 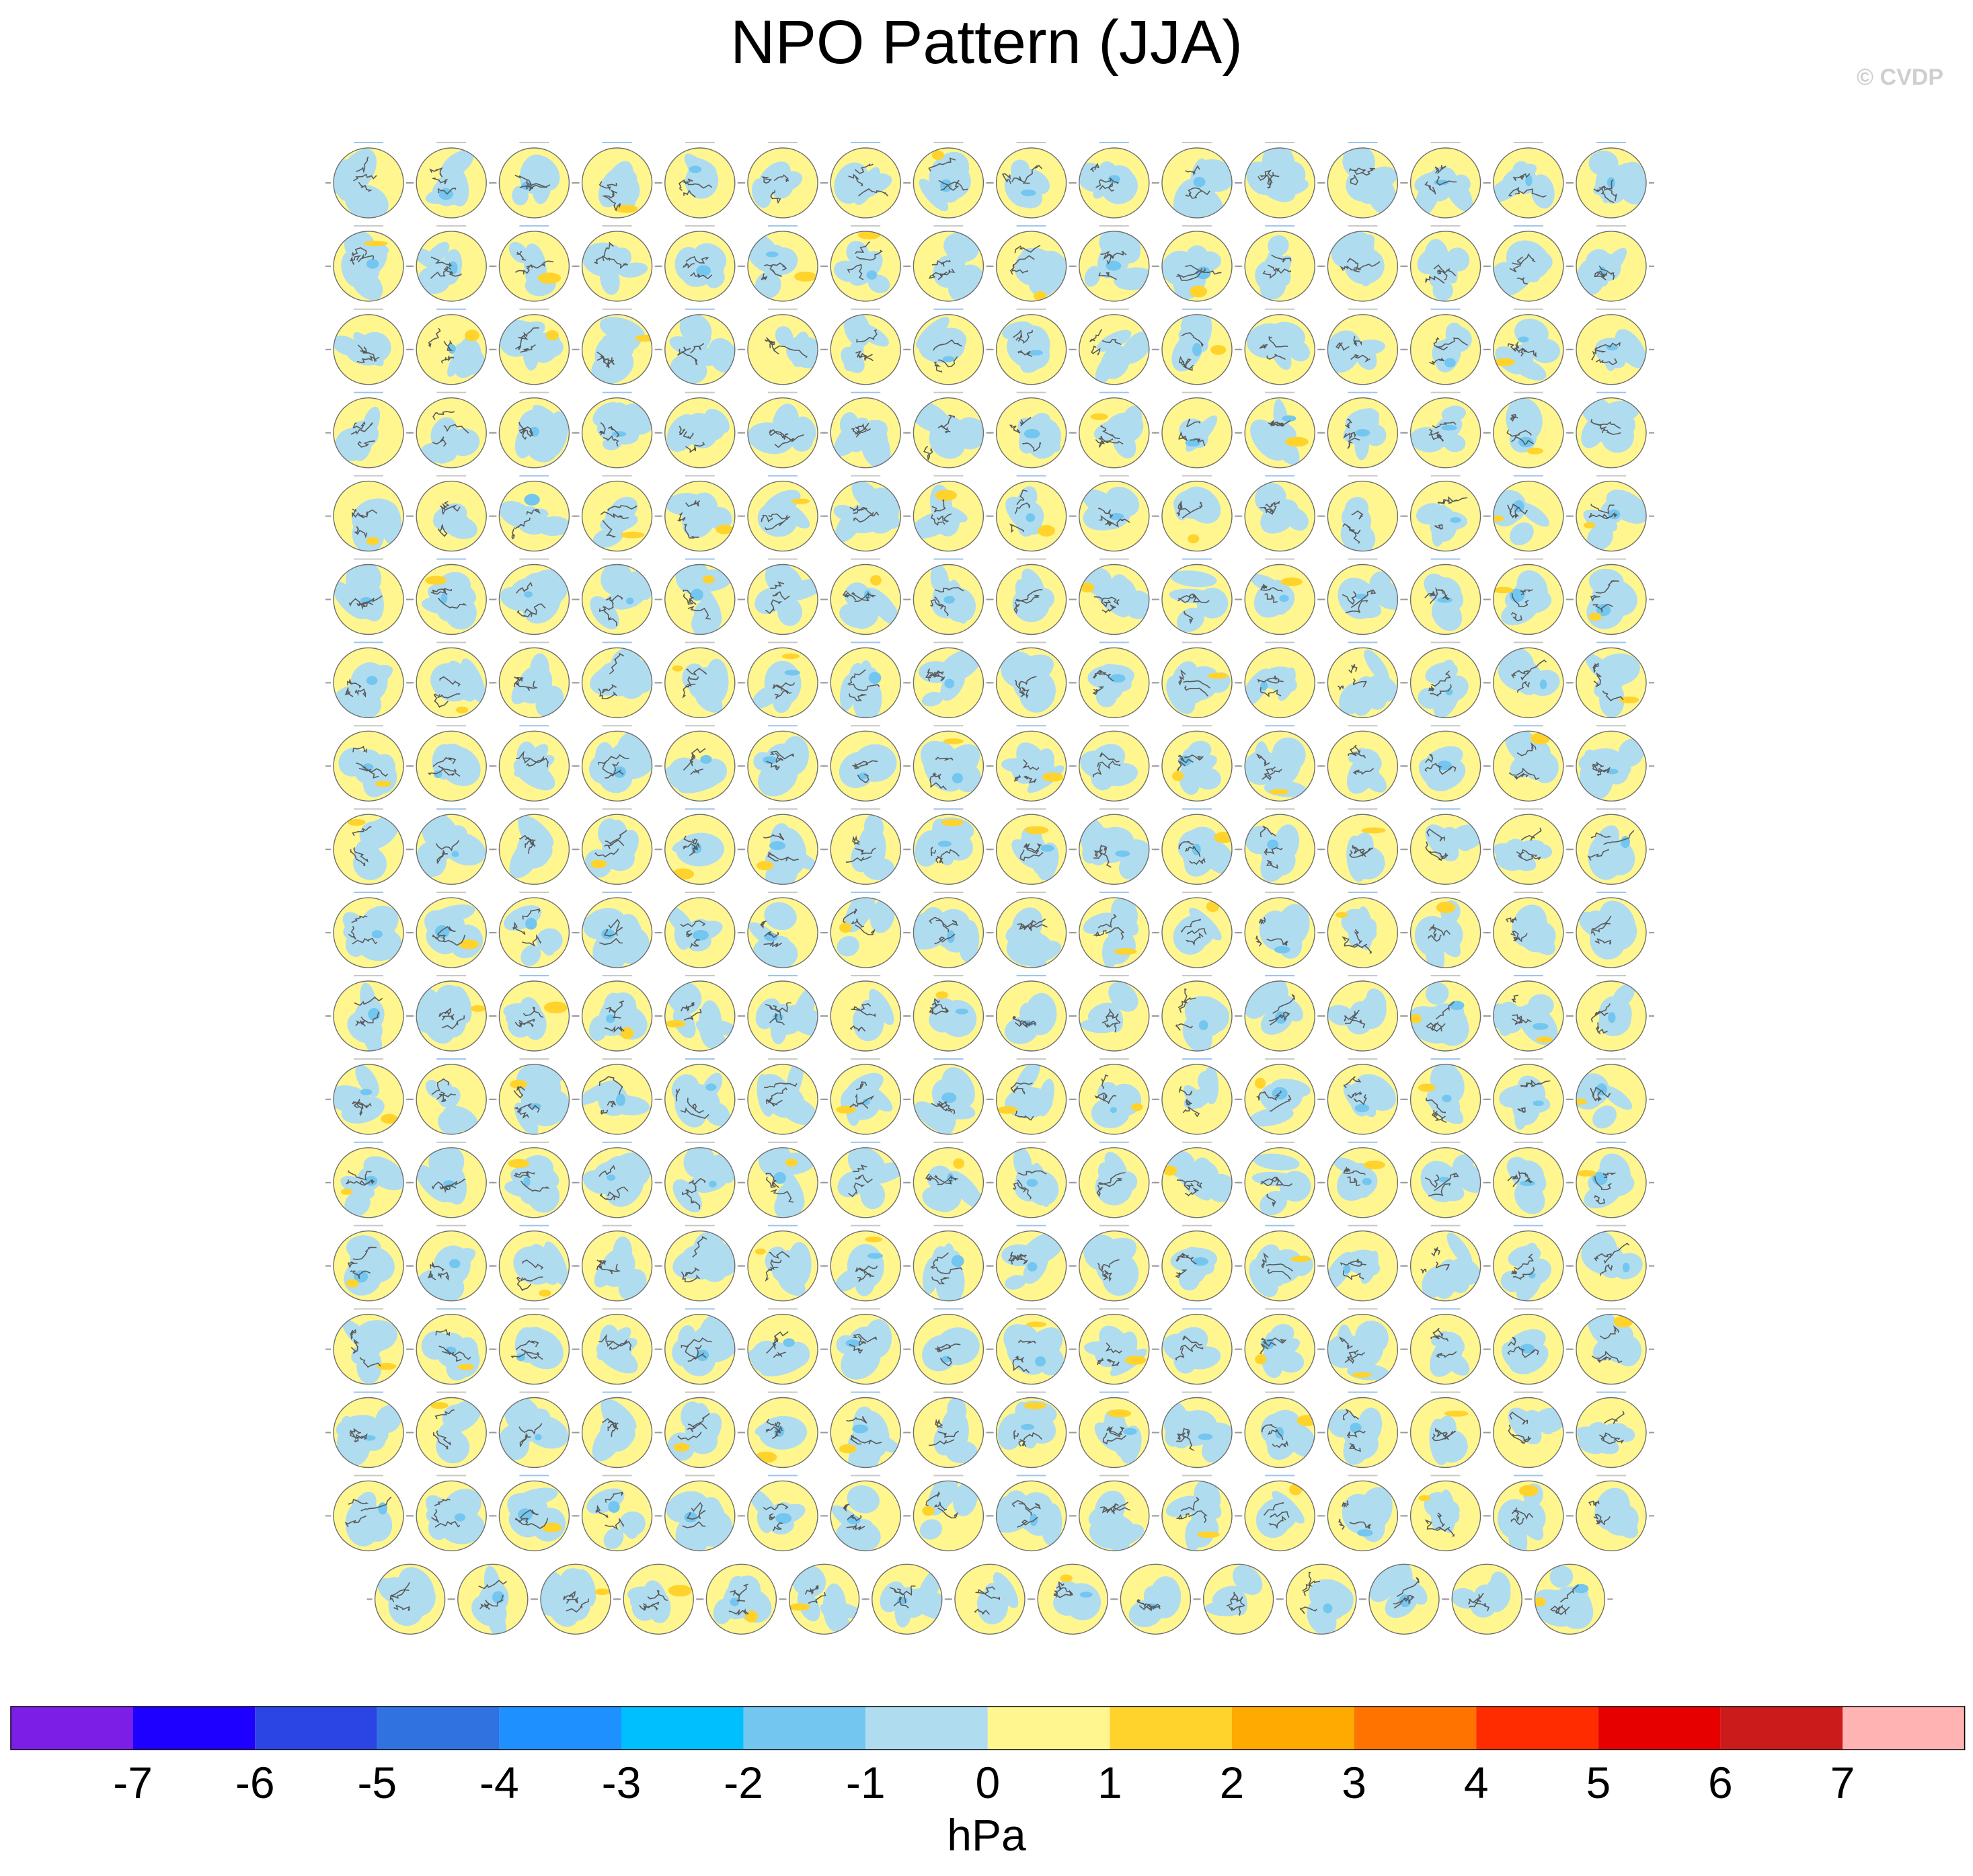 I want to click on colorbar-outline, so click(x=988, y=1728).